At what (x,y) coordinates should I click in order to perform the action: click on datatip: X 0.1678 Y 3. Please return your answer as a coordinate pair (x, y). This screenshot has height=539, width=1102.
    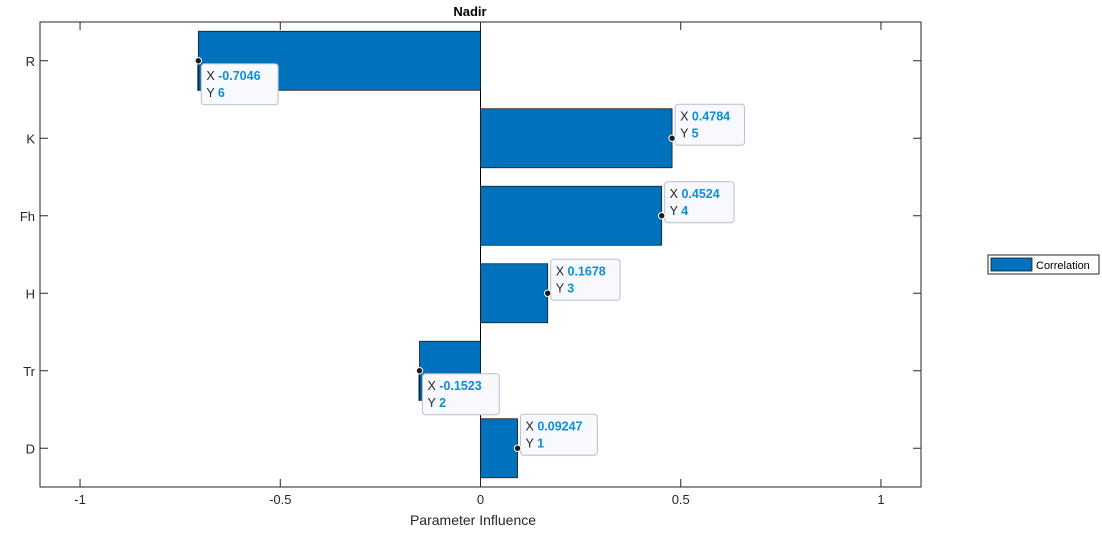
    Looking at the image, I should click on (582, 279).